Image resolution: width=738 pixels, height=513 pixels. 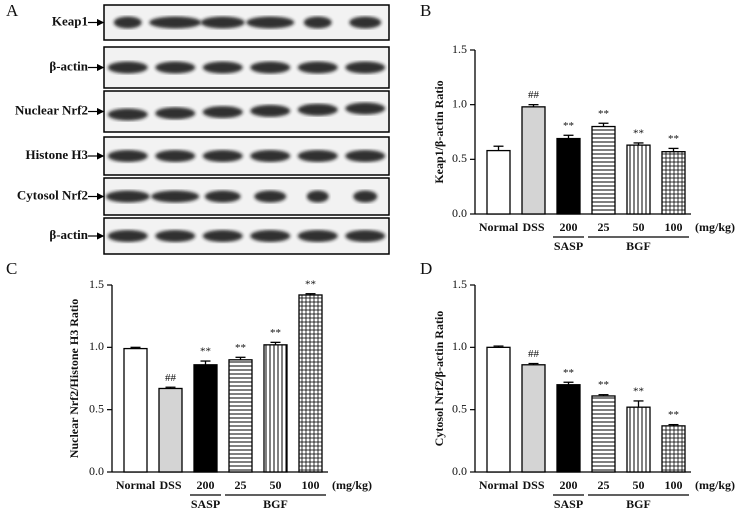 What do you see at coordinates (11, 268) in the screenshot?
I see `panel-label: C` at bounding box center [11, 268].